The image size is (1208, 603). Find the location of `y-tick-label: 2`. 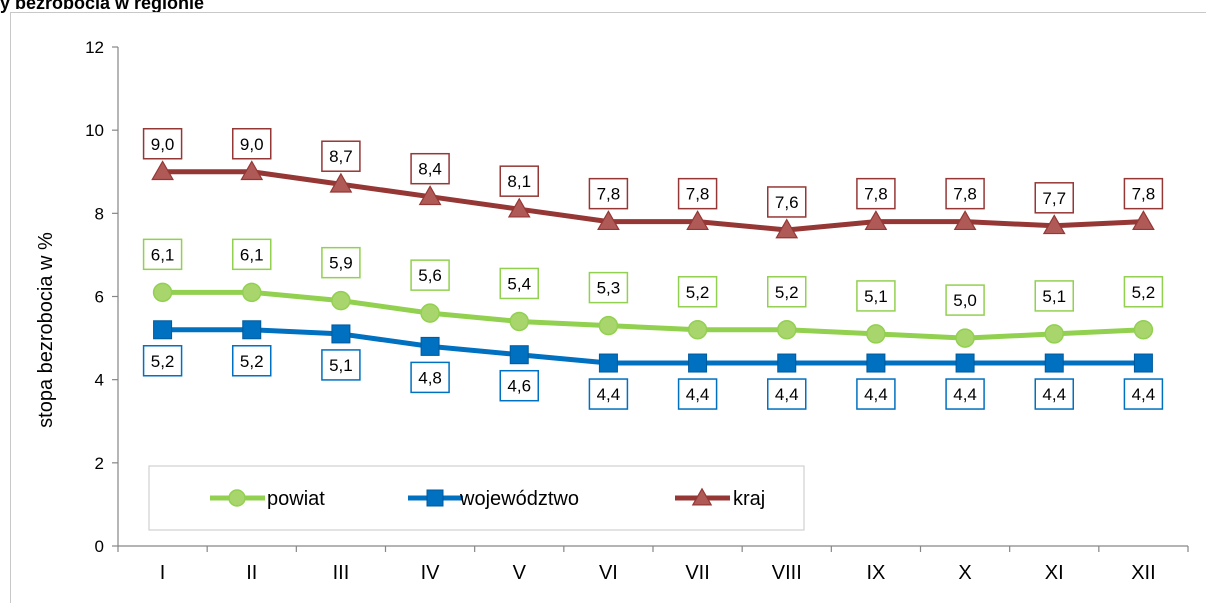

y-tick-label: 2 is located at coordinates (99, 463).